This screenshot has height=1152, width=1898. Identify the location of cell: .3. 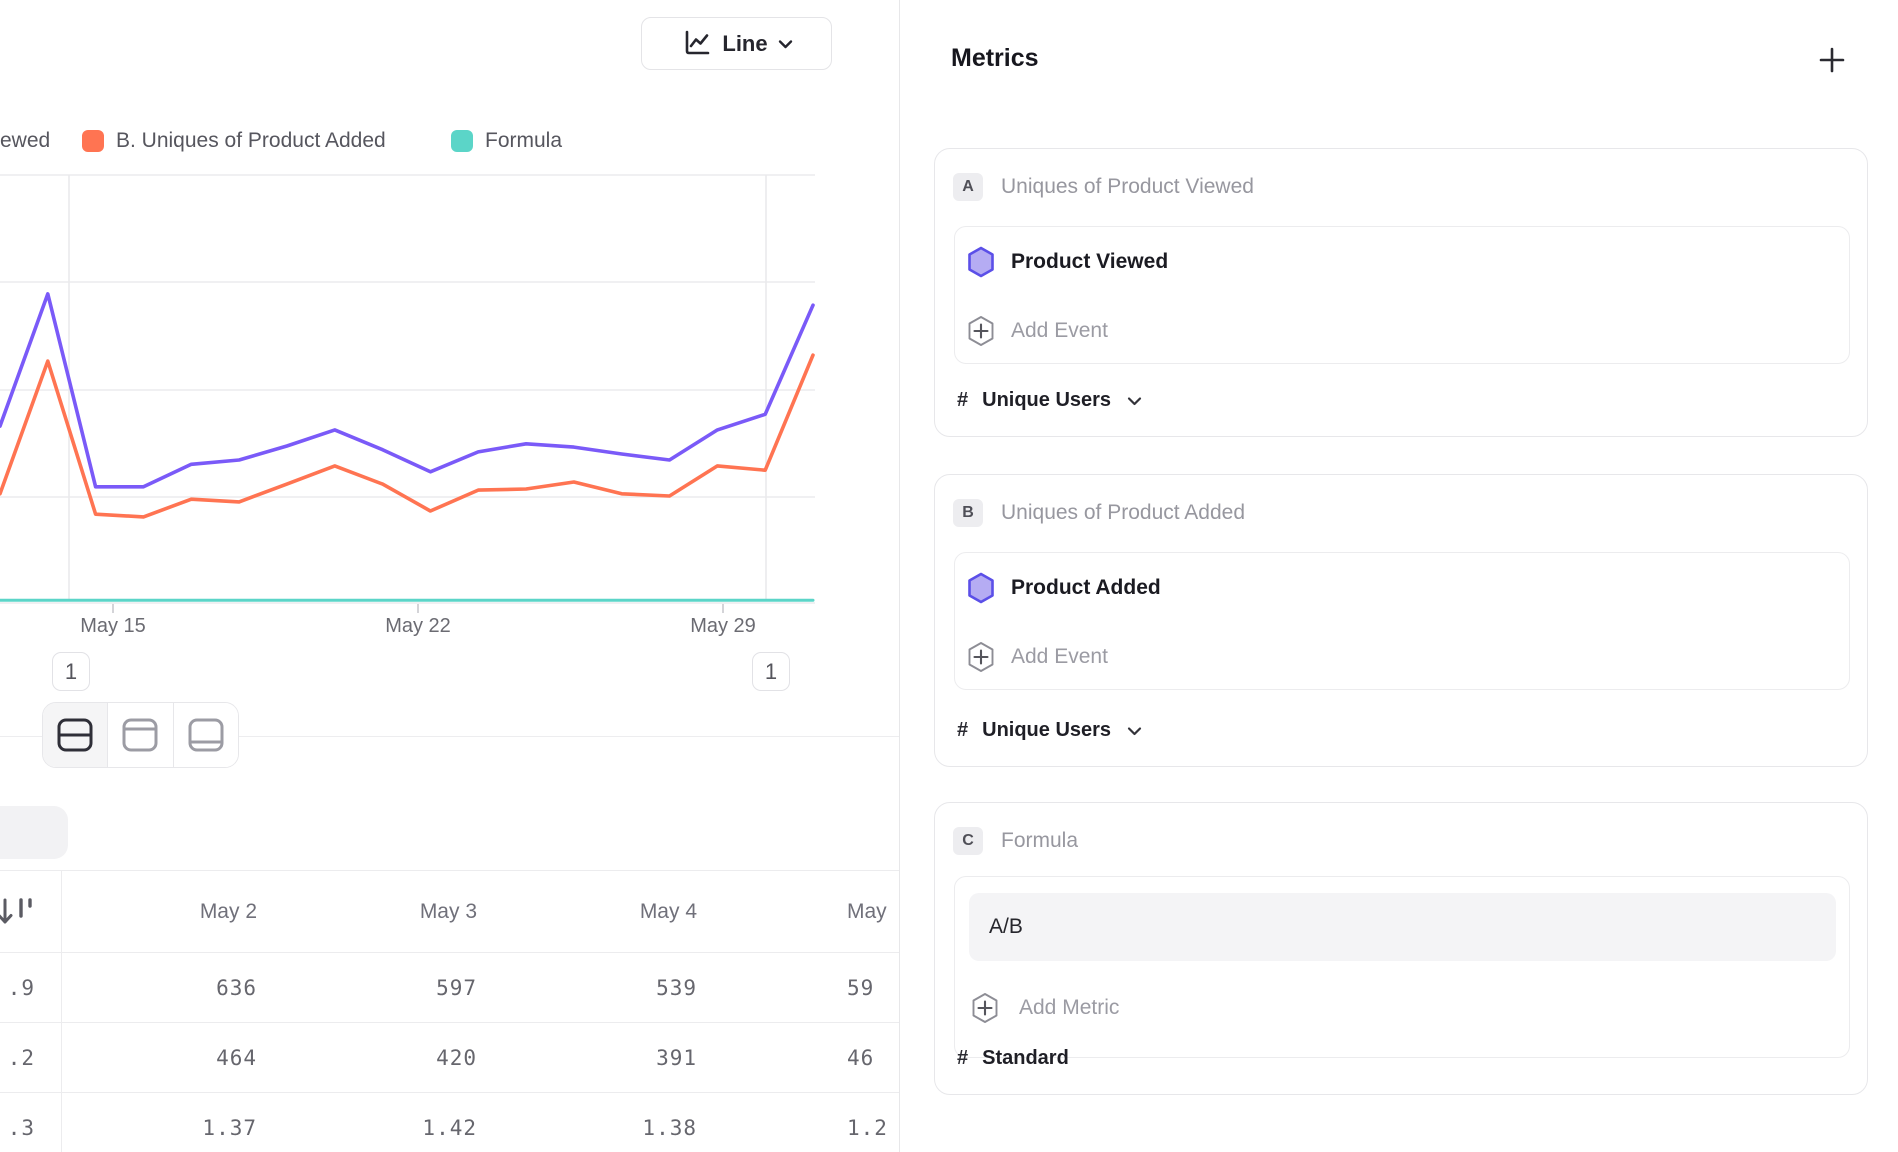
(31, 1122).